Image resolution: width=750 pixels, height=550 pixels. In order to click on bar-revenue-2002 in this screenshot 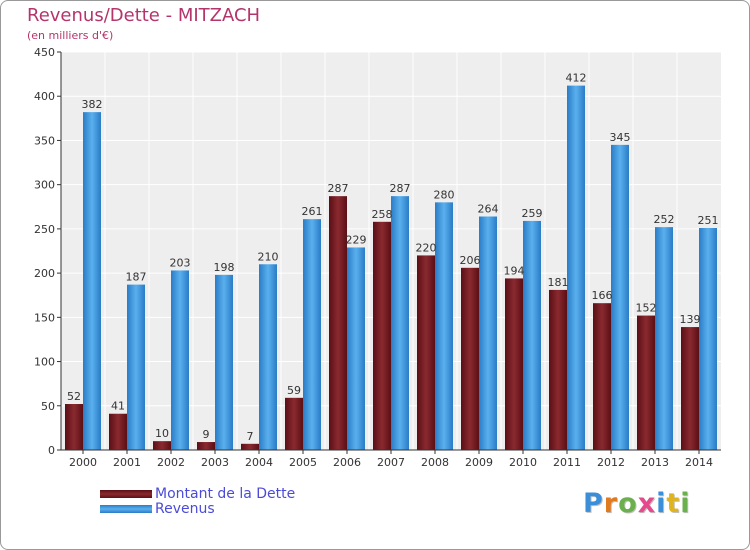, I will do `click(180, 360)`.